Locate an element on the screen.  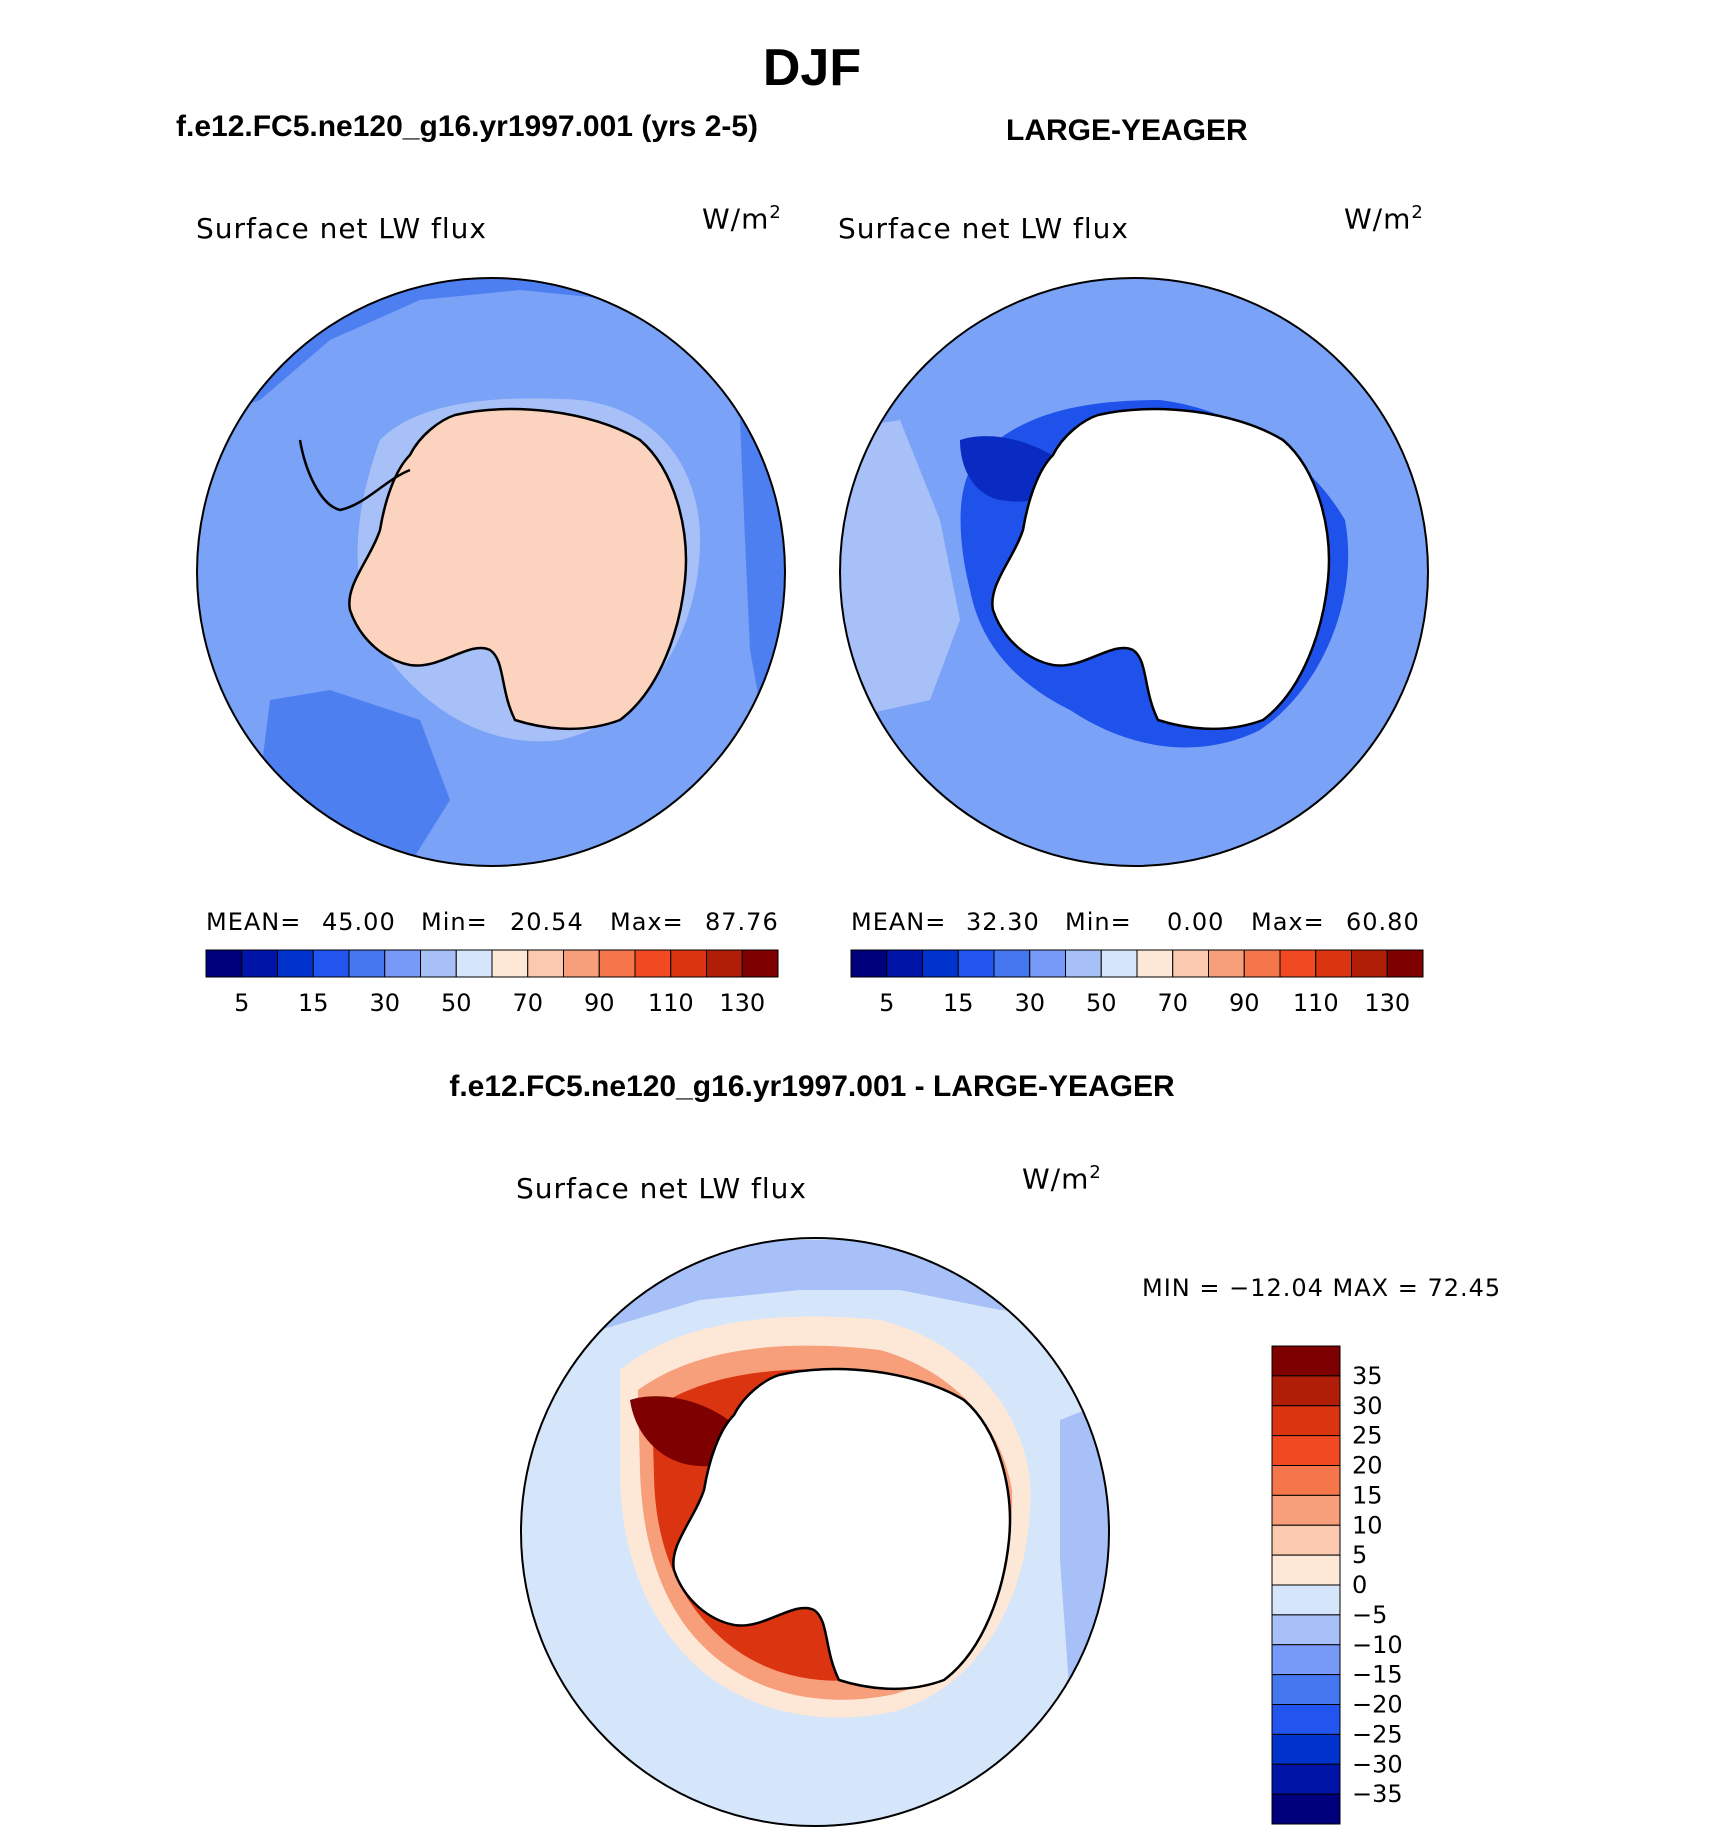
model-colorbar-tick-label: 5 is located at coordinates (241, 1003).